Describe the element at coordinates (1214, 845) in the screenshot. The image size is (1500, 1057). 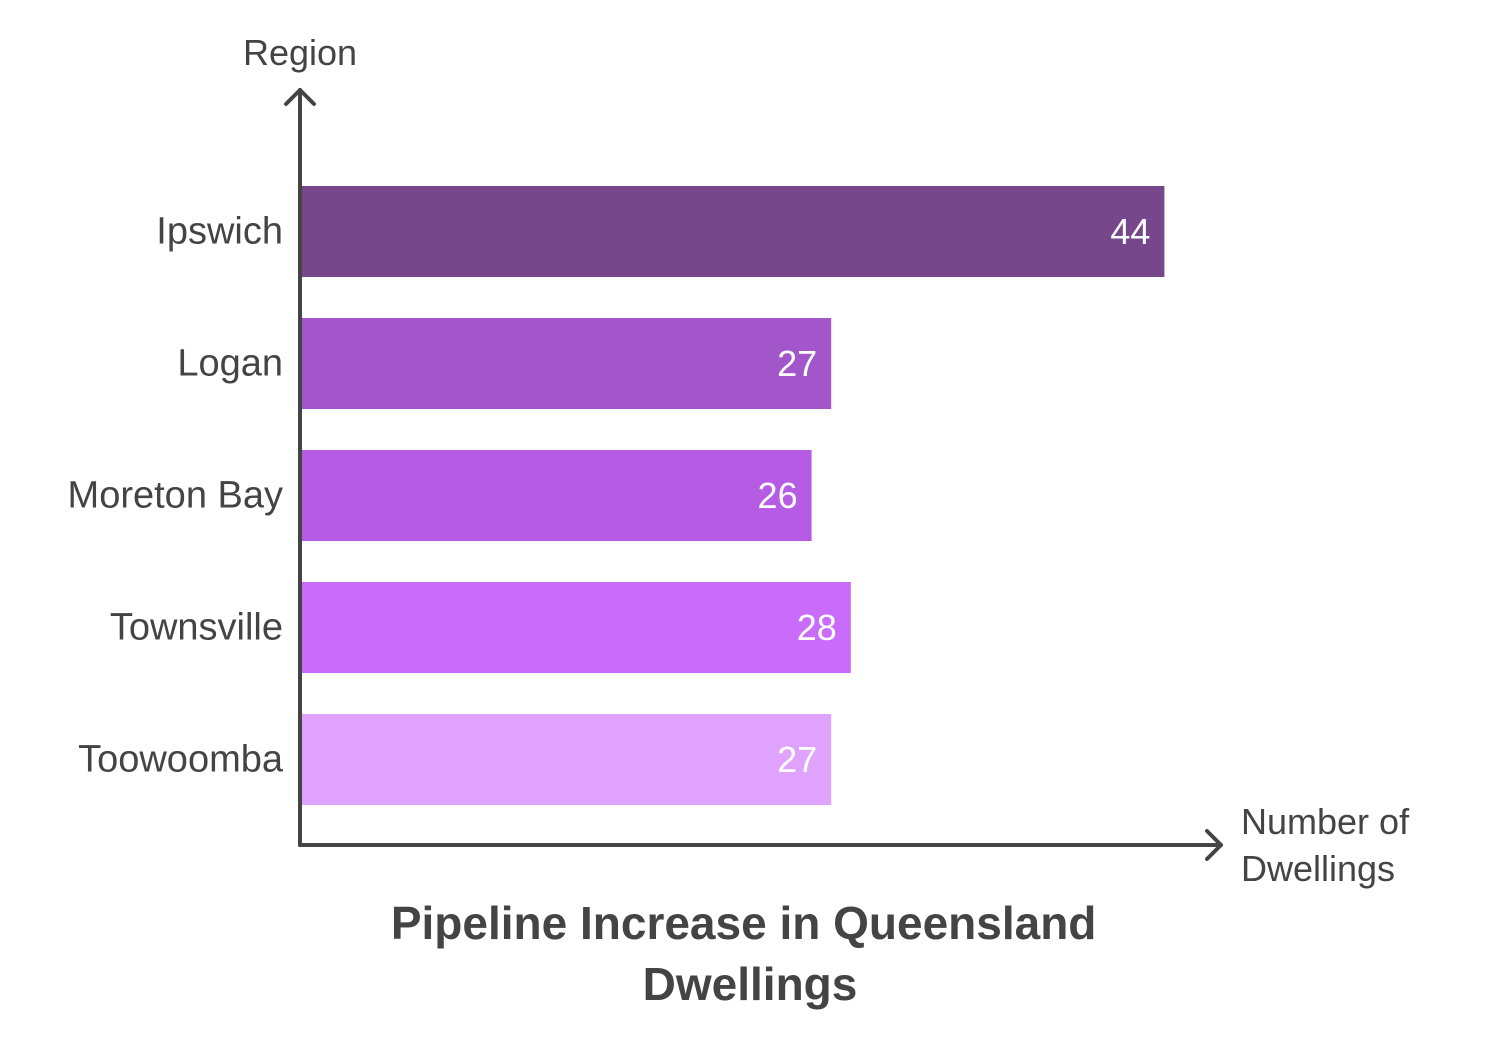
I see `x-axis-arrow-icon` at that location.